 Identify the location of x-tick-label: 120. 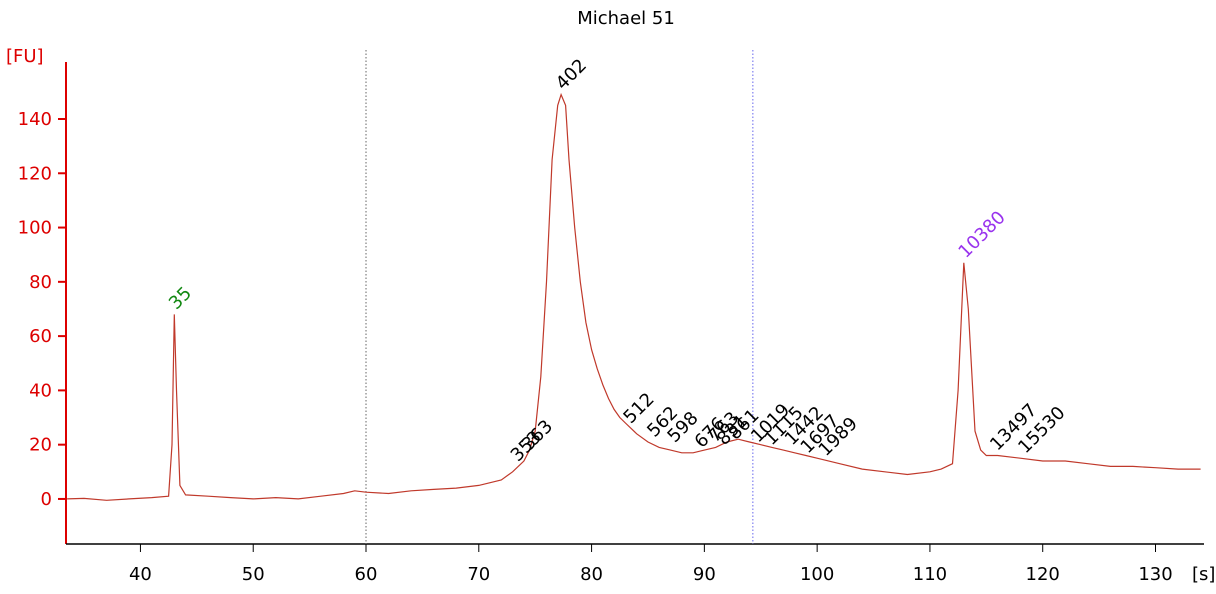
(1043, 574).